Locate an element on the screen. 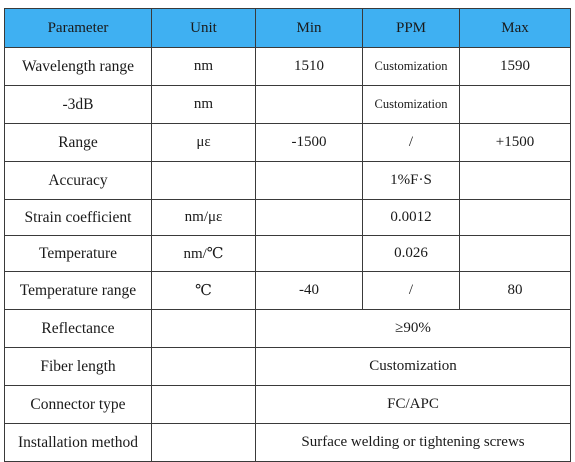  table-row: Temperature nm/℃ 0.026 is located at coordinates (287, 253).